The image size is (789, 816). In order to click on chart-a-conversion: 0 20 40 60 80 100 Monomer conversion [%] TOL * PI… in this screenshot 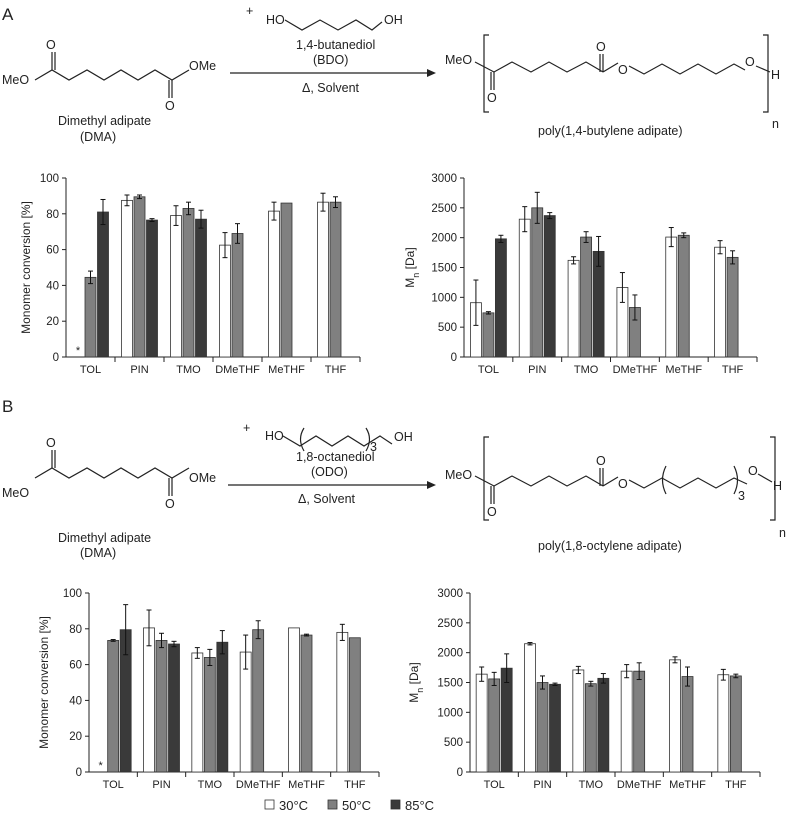, I will do `click(190, 274)`.